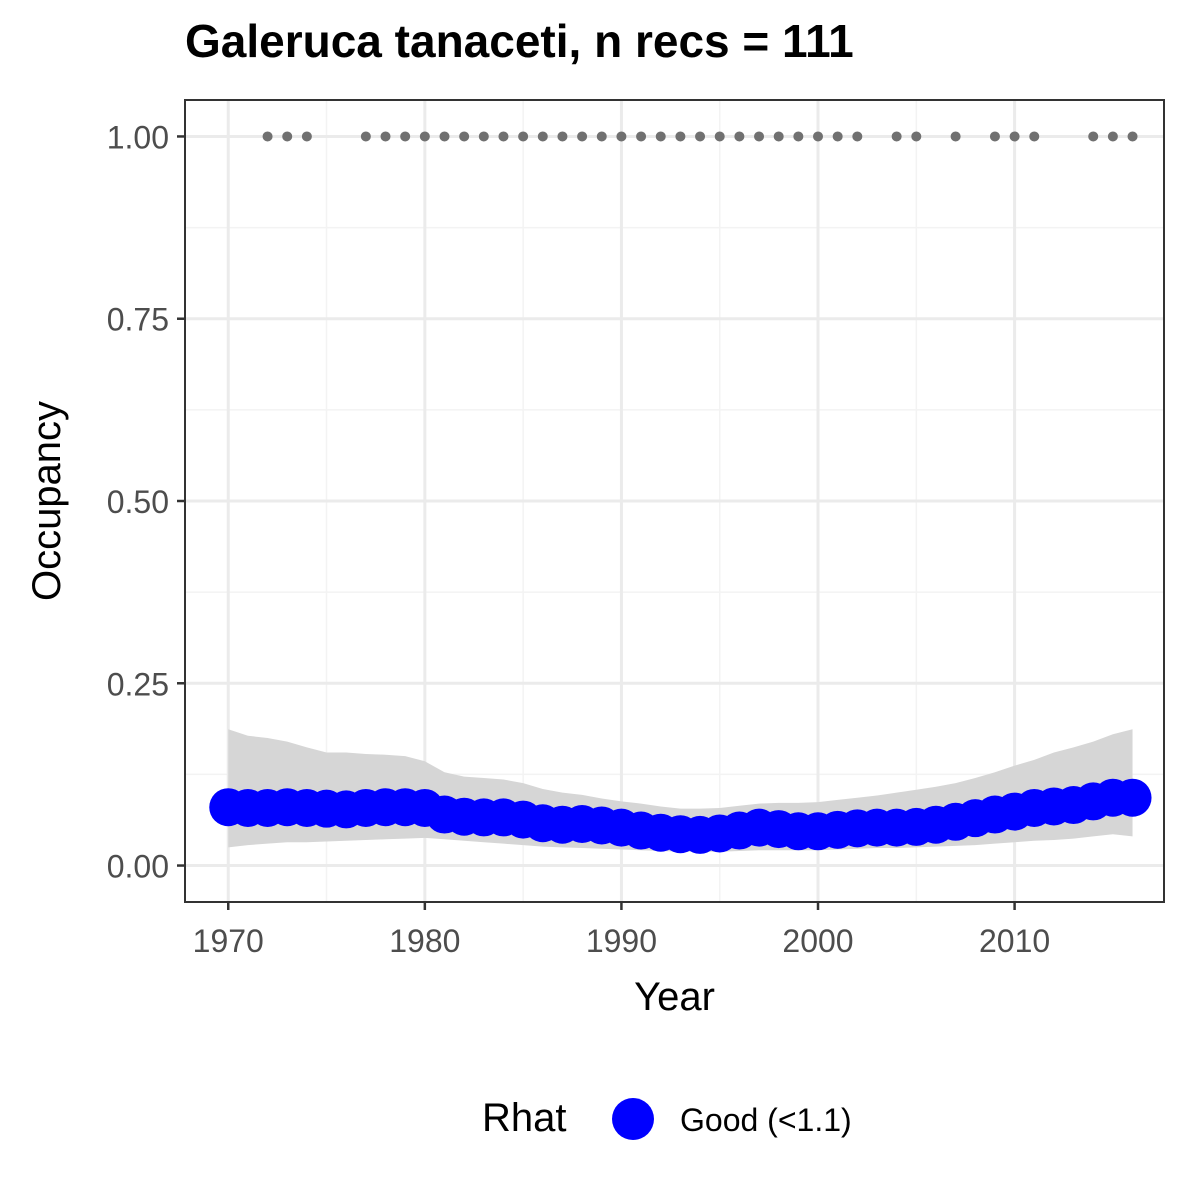  Describe the element at coordinates (138, 137) in the screenshot. I see `y-tick-label: 1.00` at that location.